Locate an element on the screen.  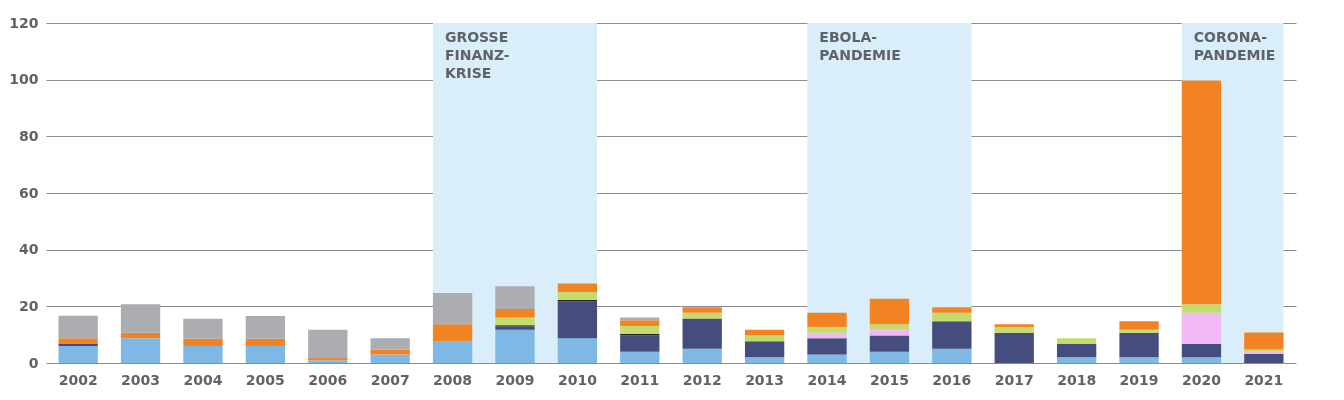
y-tick-label: 20 is located at coordinates (29, 305).